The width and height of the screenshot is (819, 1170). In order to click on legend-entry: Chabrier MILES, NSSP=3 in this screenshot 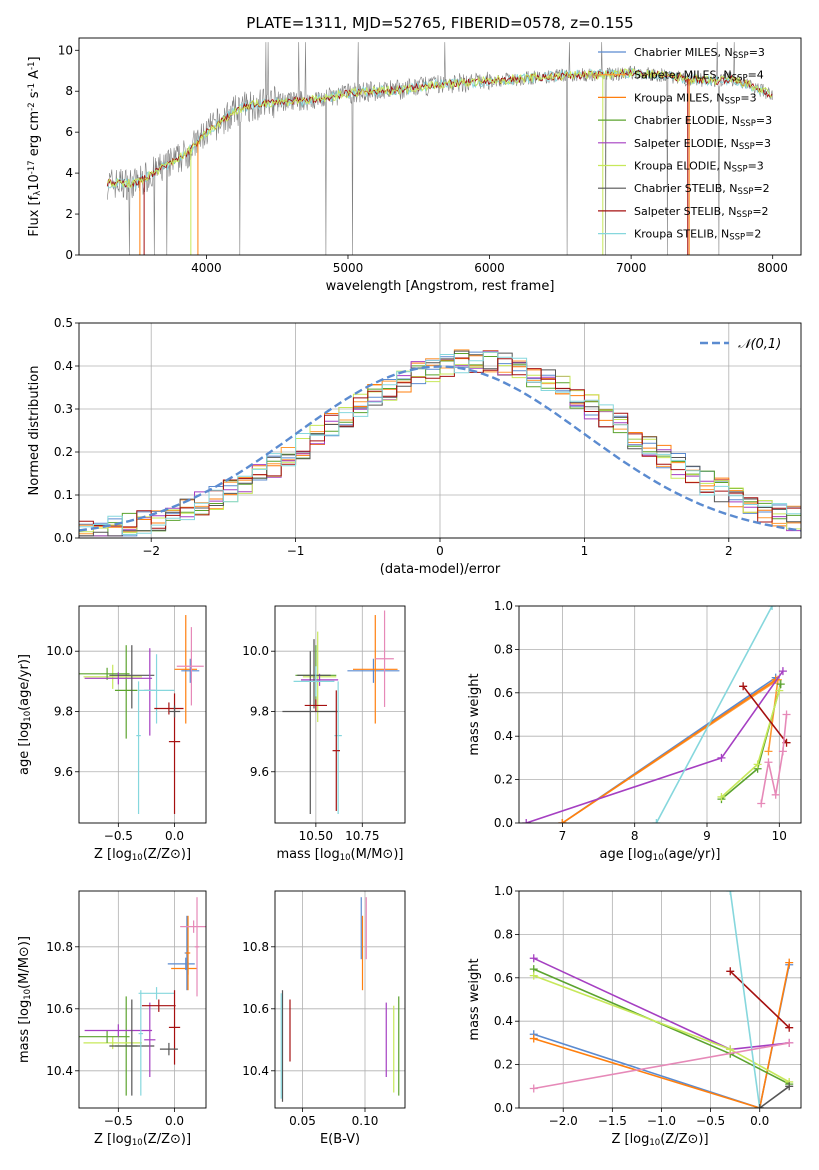, I will do `click(699, 53)`.